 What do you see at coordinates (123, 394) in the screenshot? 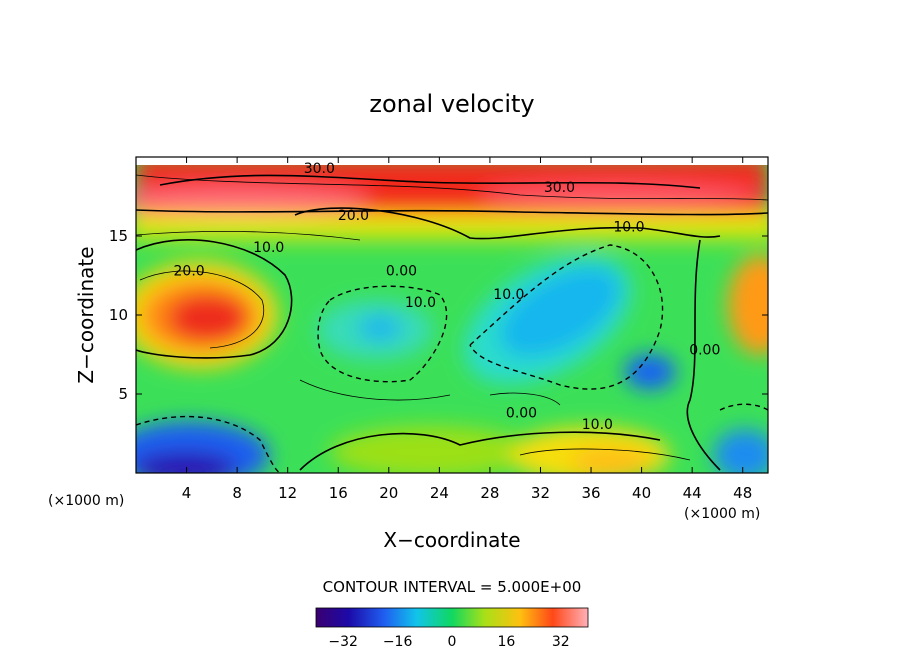
I see `y-tick-label: 5` at bounding box center [123, 394].